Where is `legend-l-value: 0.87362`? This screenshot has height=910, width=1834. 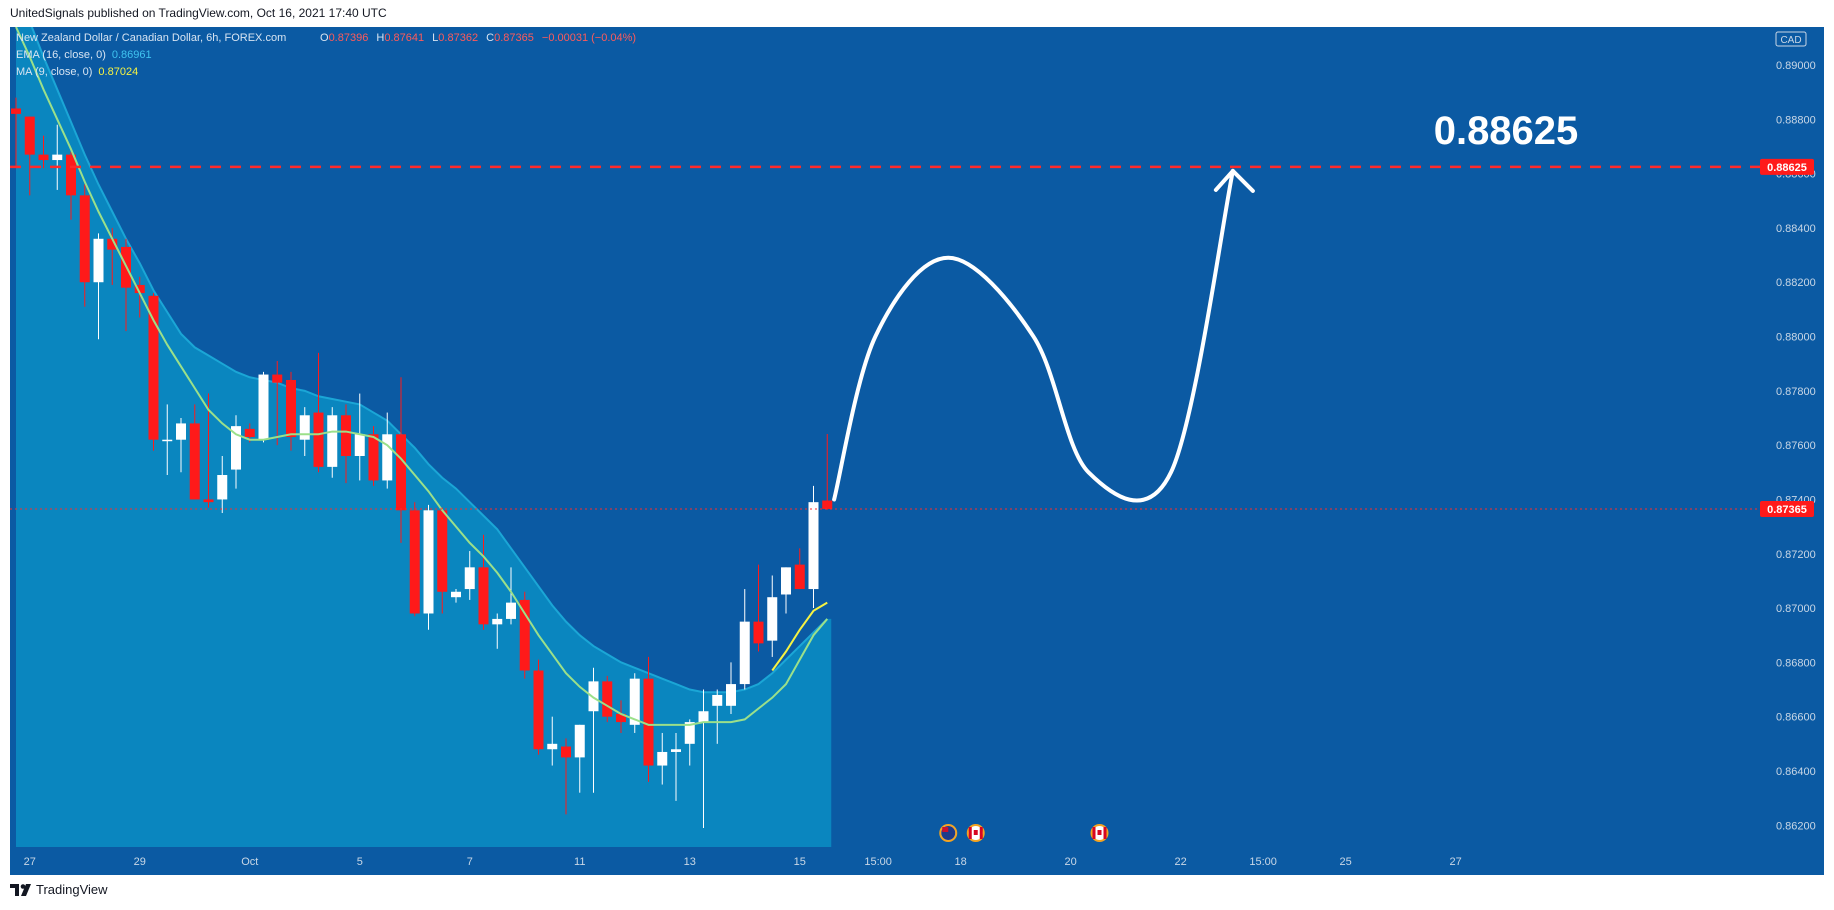
legend-l-value: 0.87362 is located at coordinates (458, 38).